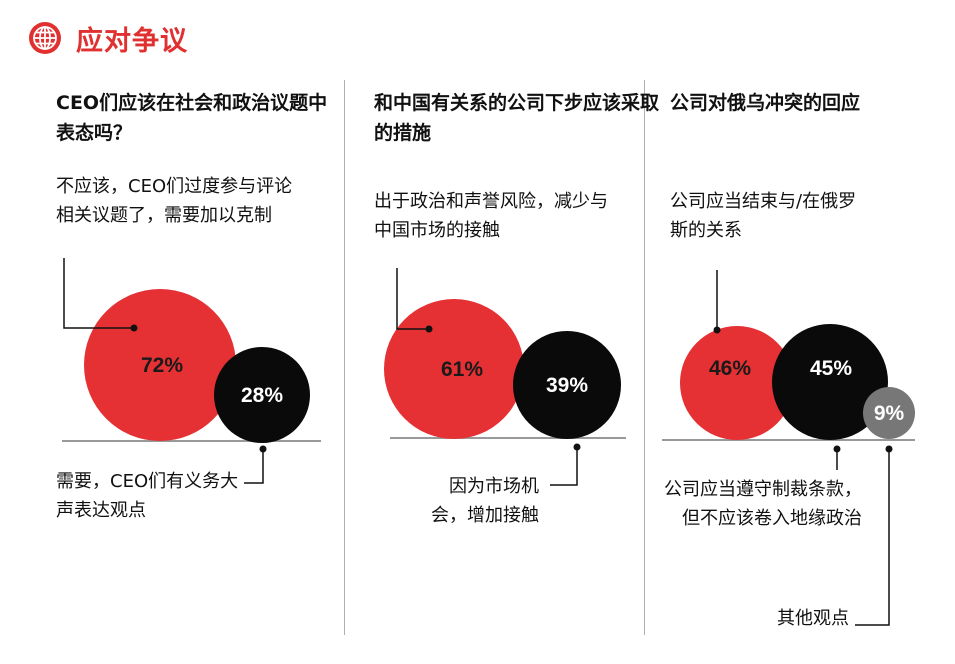  What do you see at coordinates (763, 504) in the screenshot?
I see `label-black: 公司应当遵守制裁条款，但不应该卷入地缘政治` at bounding box center [763, 504].